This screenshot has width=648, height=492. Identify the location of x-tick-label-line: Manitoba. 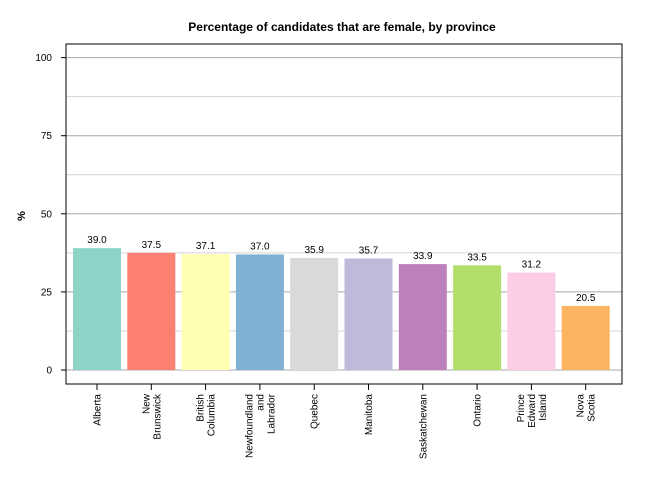
(369, 415).